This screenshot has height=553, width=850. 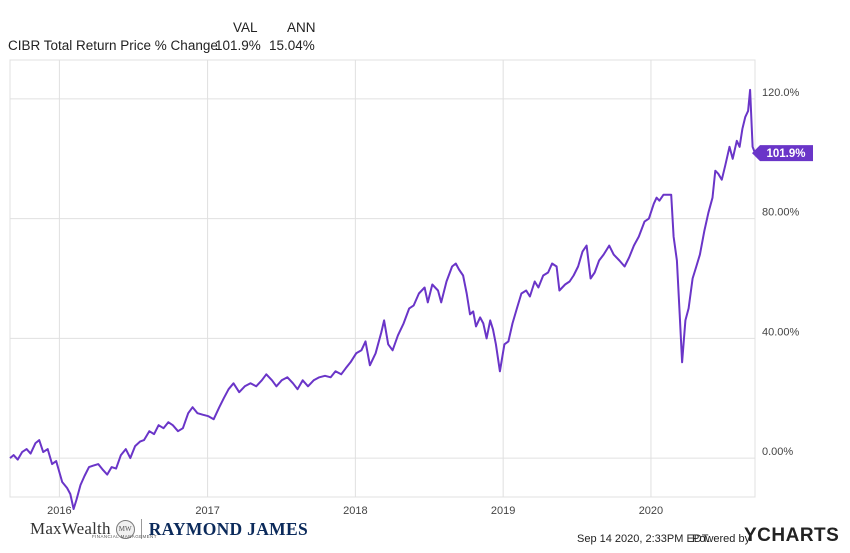 I want to click on raymond-james-logo: RAYMOND JAMES, so click(x=228, y=528).